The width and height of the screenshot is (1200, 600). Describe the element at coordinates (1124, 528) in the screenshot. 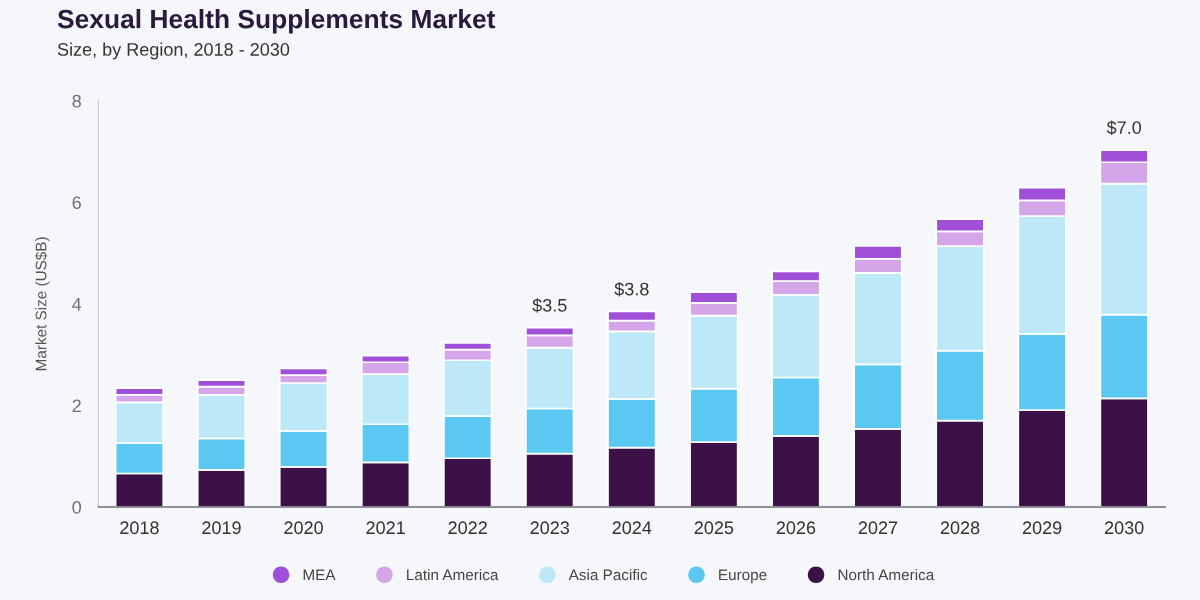

I see `x-tick-label: 2030` at that location.